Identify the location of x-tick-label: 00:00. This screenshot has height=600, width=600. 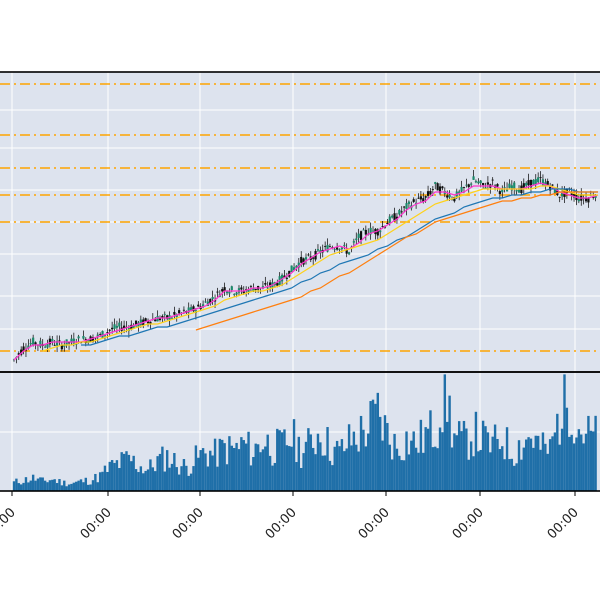
(188, 523).